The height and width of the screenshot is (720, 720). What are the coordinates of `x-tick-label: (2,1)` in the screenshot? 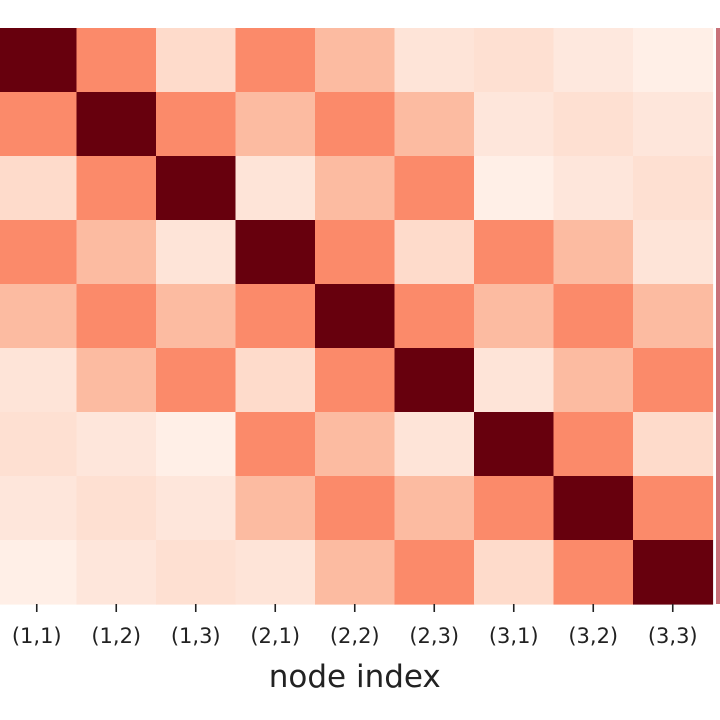 It's located at (275, 636).